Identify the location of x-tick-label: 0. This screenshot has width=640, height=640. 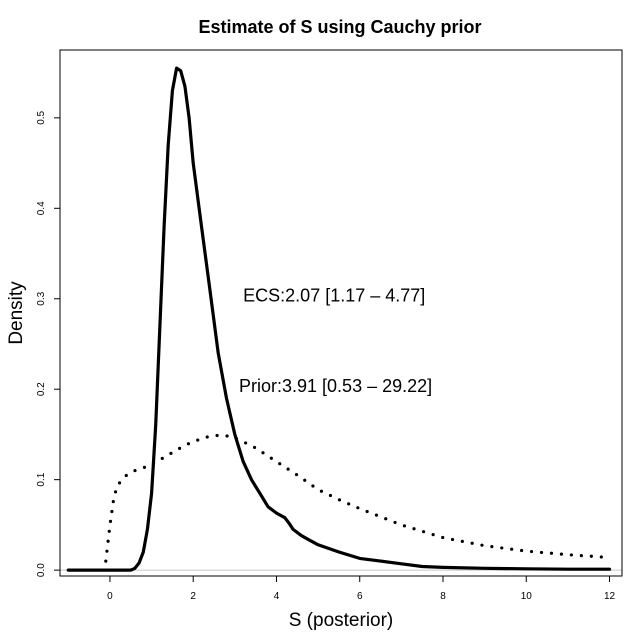
(110, 596).